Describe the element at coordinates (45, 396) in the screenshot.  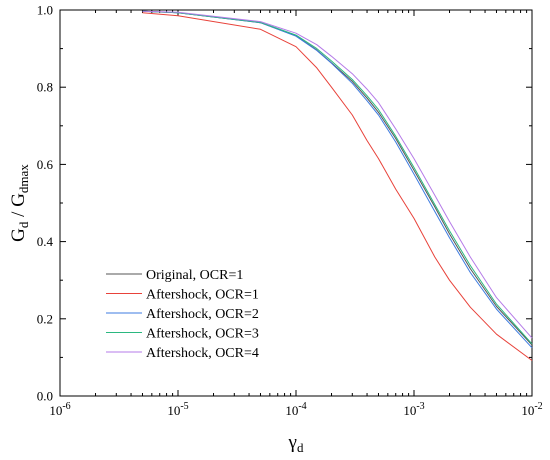
I see `y-tick-label: 0.0` at that location.